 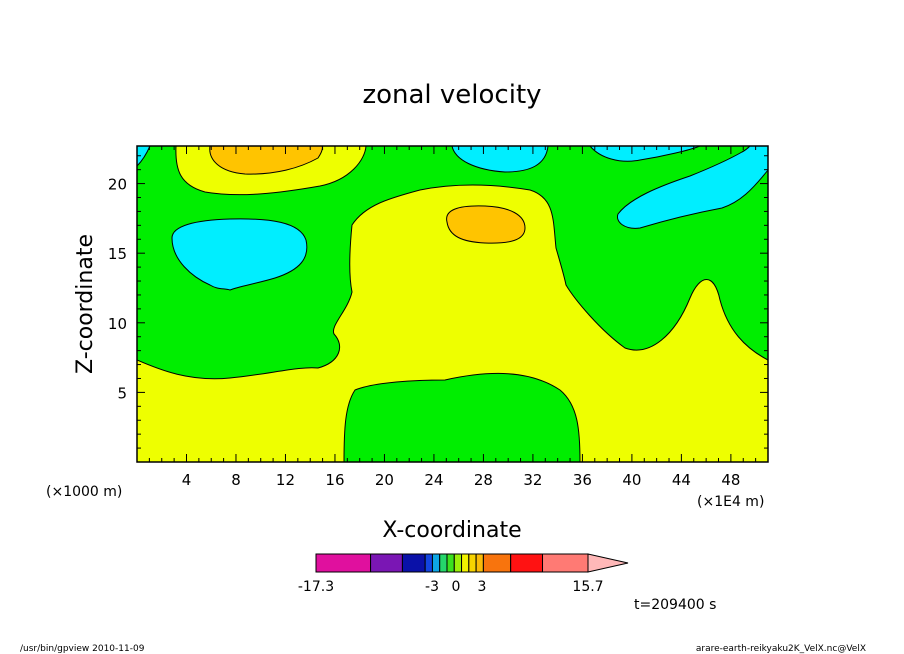 What do you see at coordinates (451, 587) in the screenshot?
I see `colorbar-tick-labels: -17.3 -3 0 3 15.7` at bounding box center [451, 587].